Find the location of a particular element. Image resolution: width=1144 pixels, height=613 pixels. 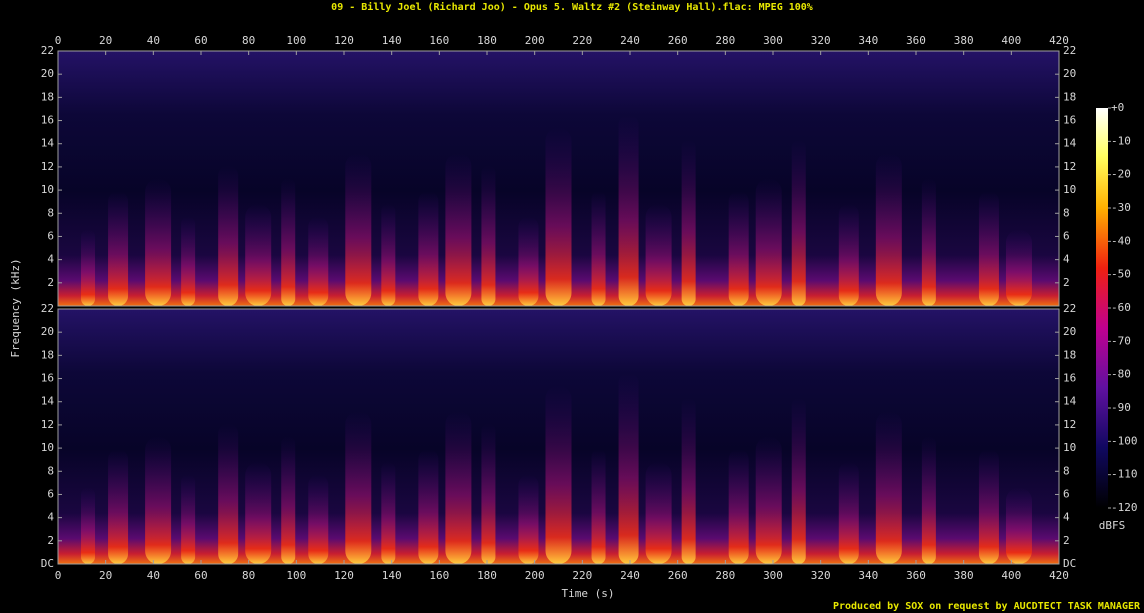

x-tick-label: 280 is located at coordinates (725, 575).